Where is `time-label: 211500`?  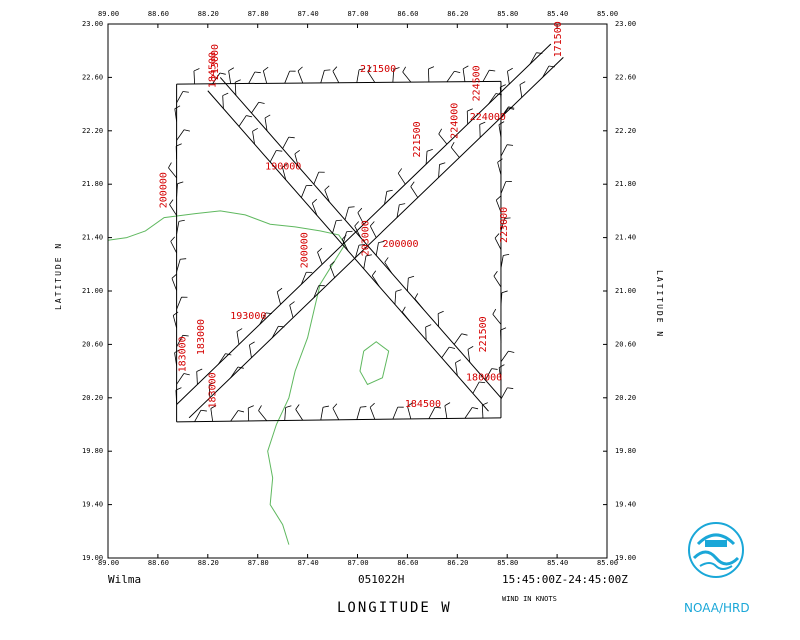 time-label: 211500 is located at coordinates (378, 69).